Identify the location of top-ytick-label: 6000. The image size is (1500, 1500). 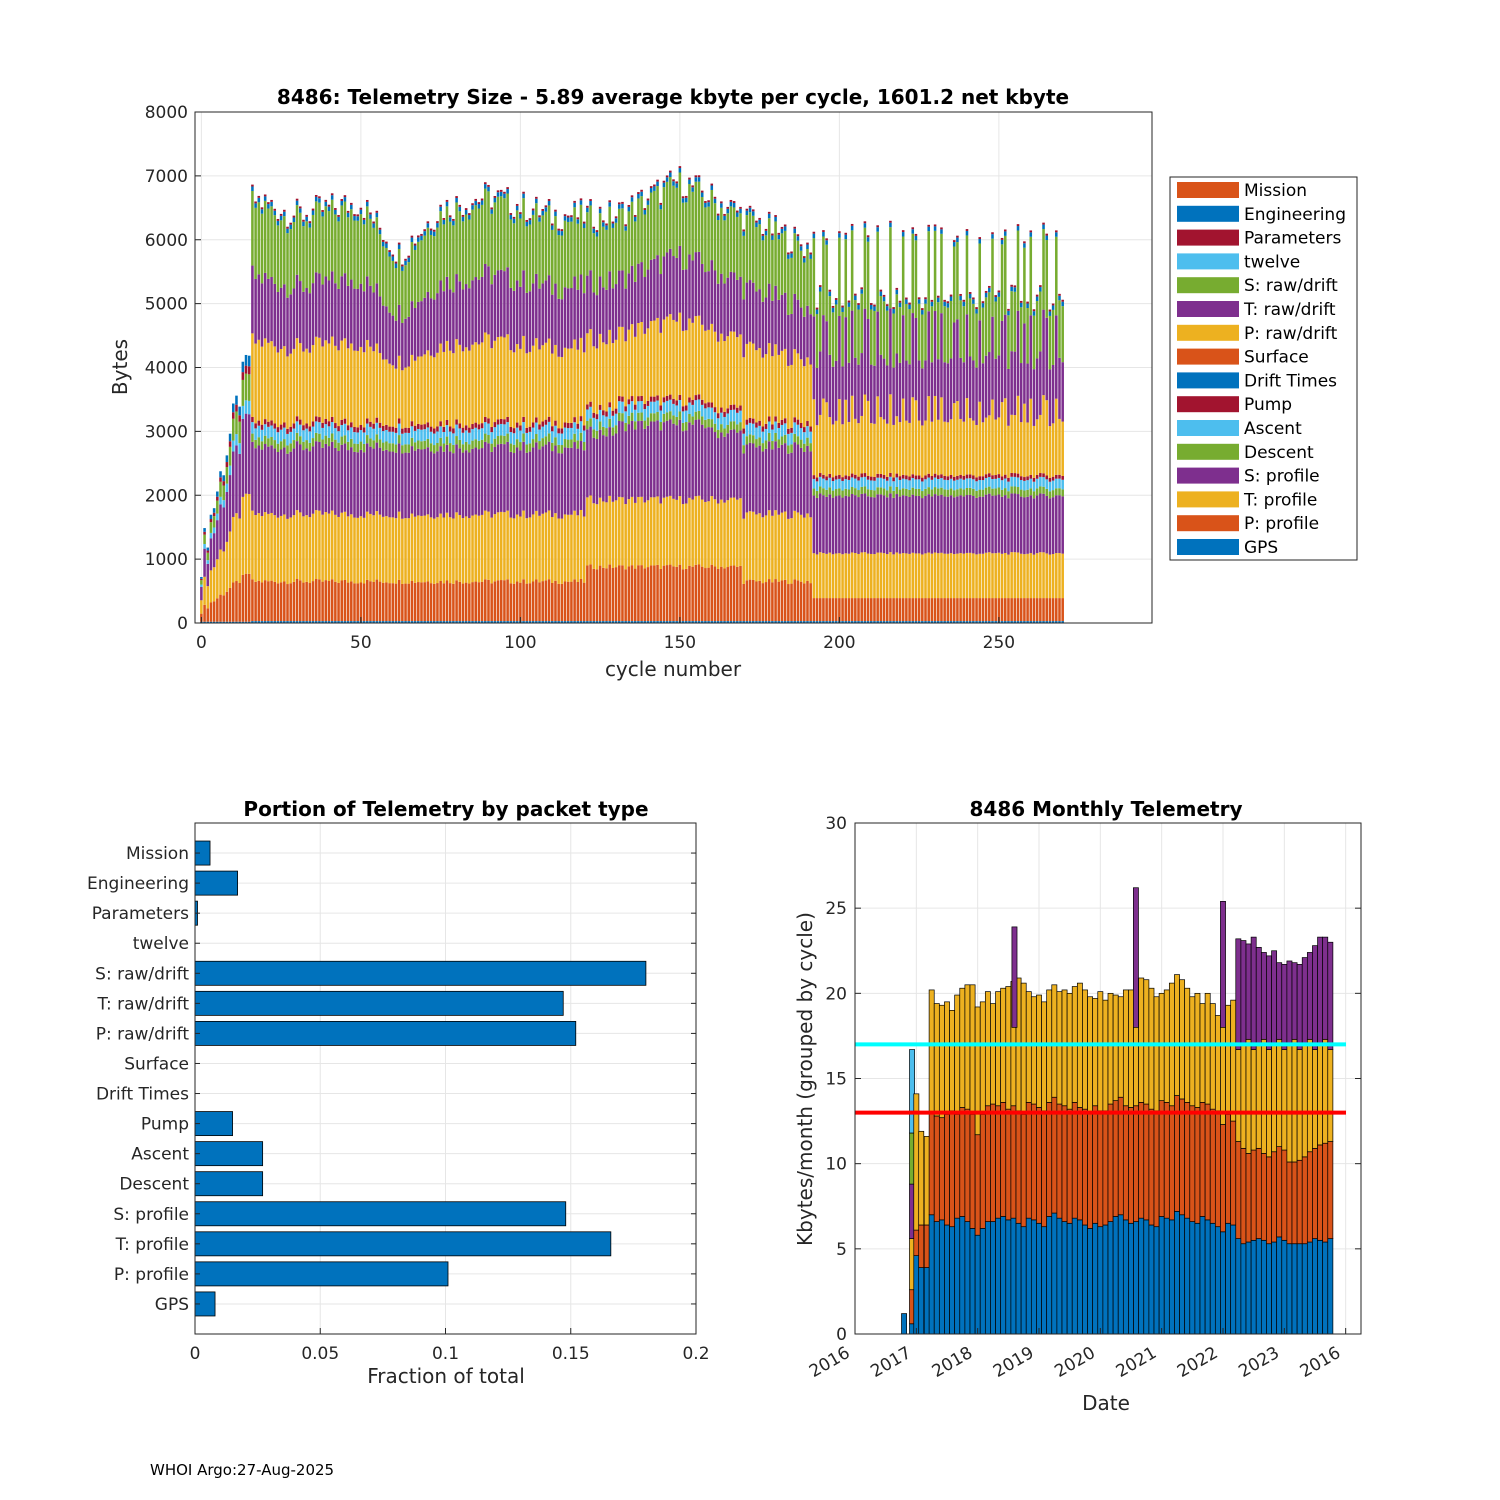
(166, 241).